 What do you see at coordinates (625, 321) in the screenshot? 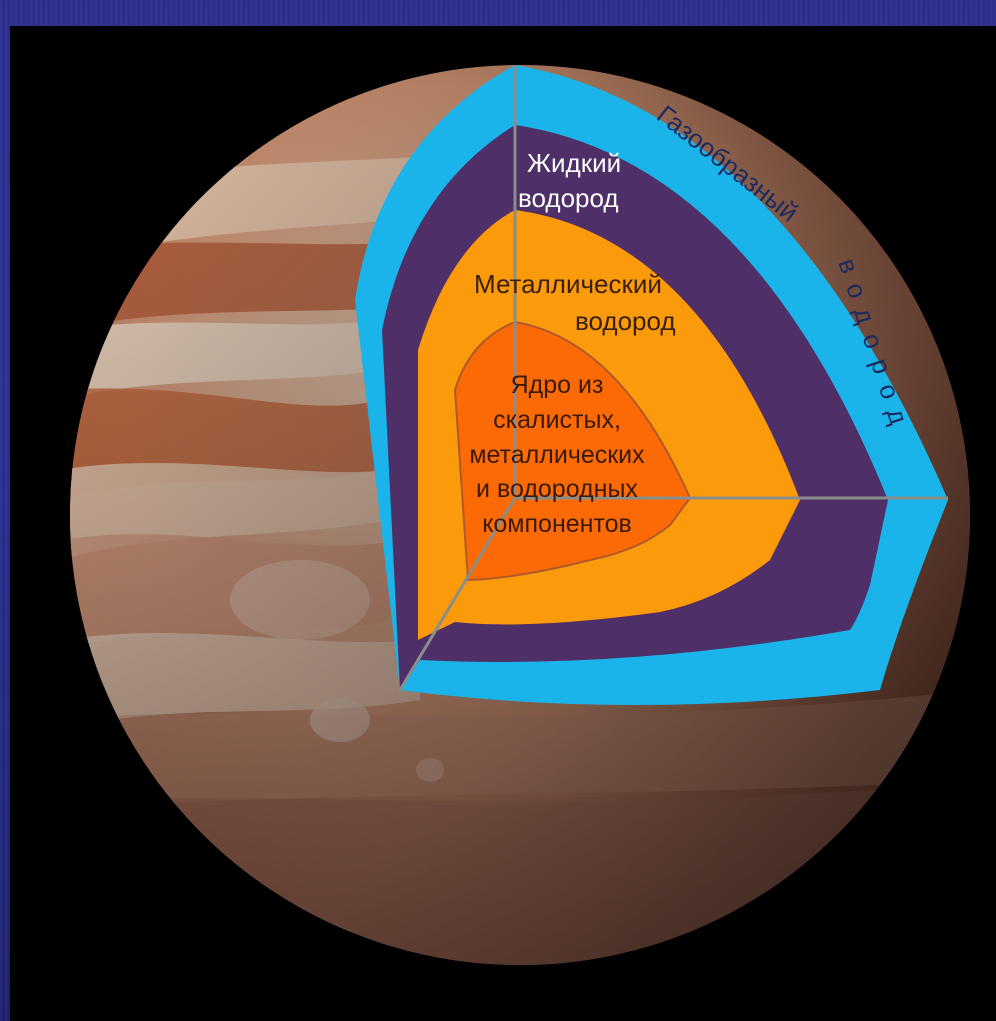
I see `label-metallic-line-2: водород` at bounding box center [625, 321].